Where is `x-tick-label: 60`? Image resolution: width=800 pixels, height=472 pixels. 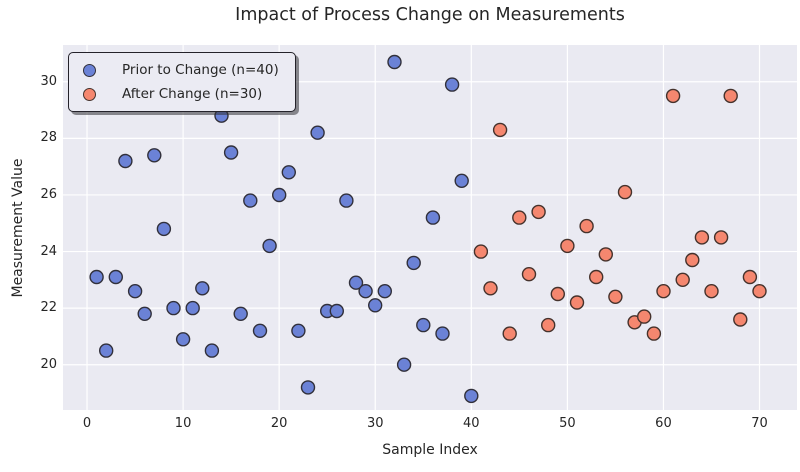
x-tick-label: 60 is located at coordinates (663, 423).